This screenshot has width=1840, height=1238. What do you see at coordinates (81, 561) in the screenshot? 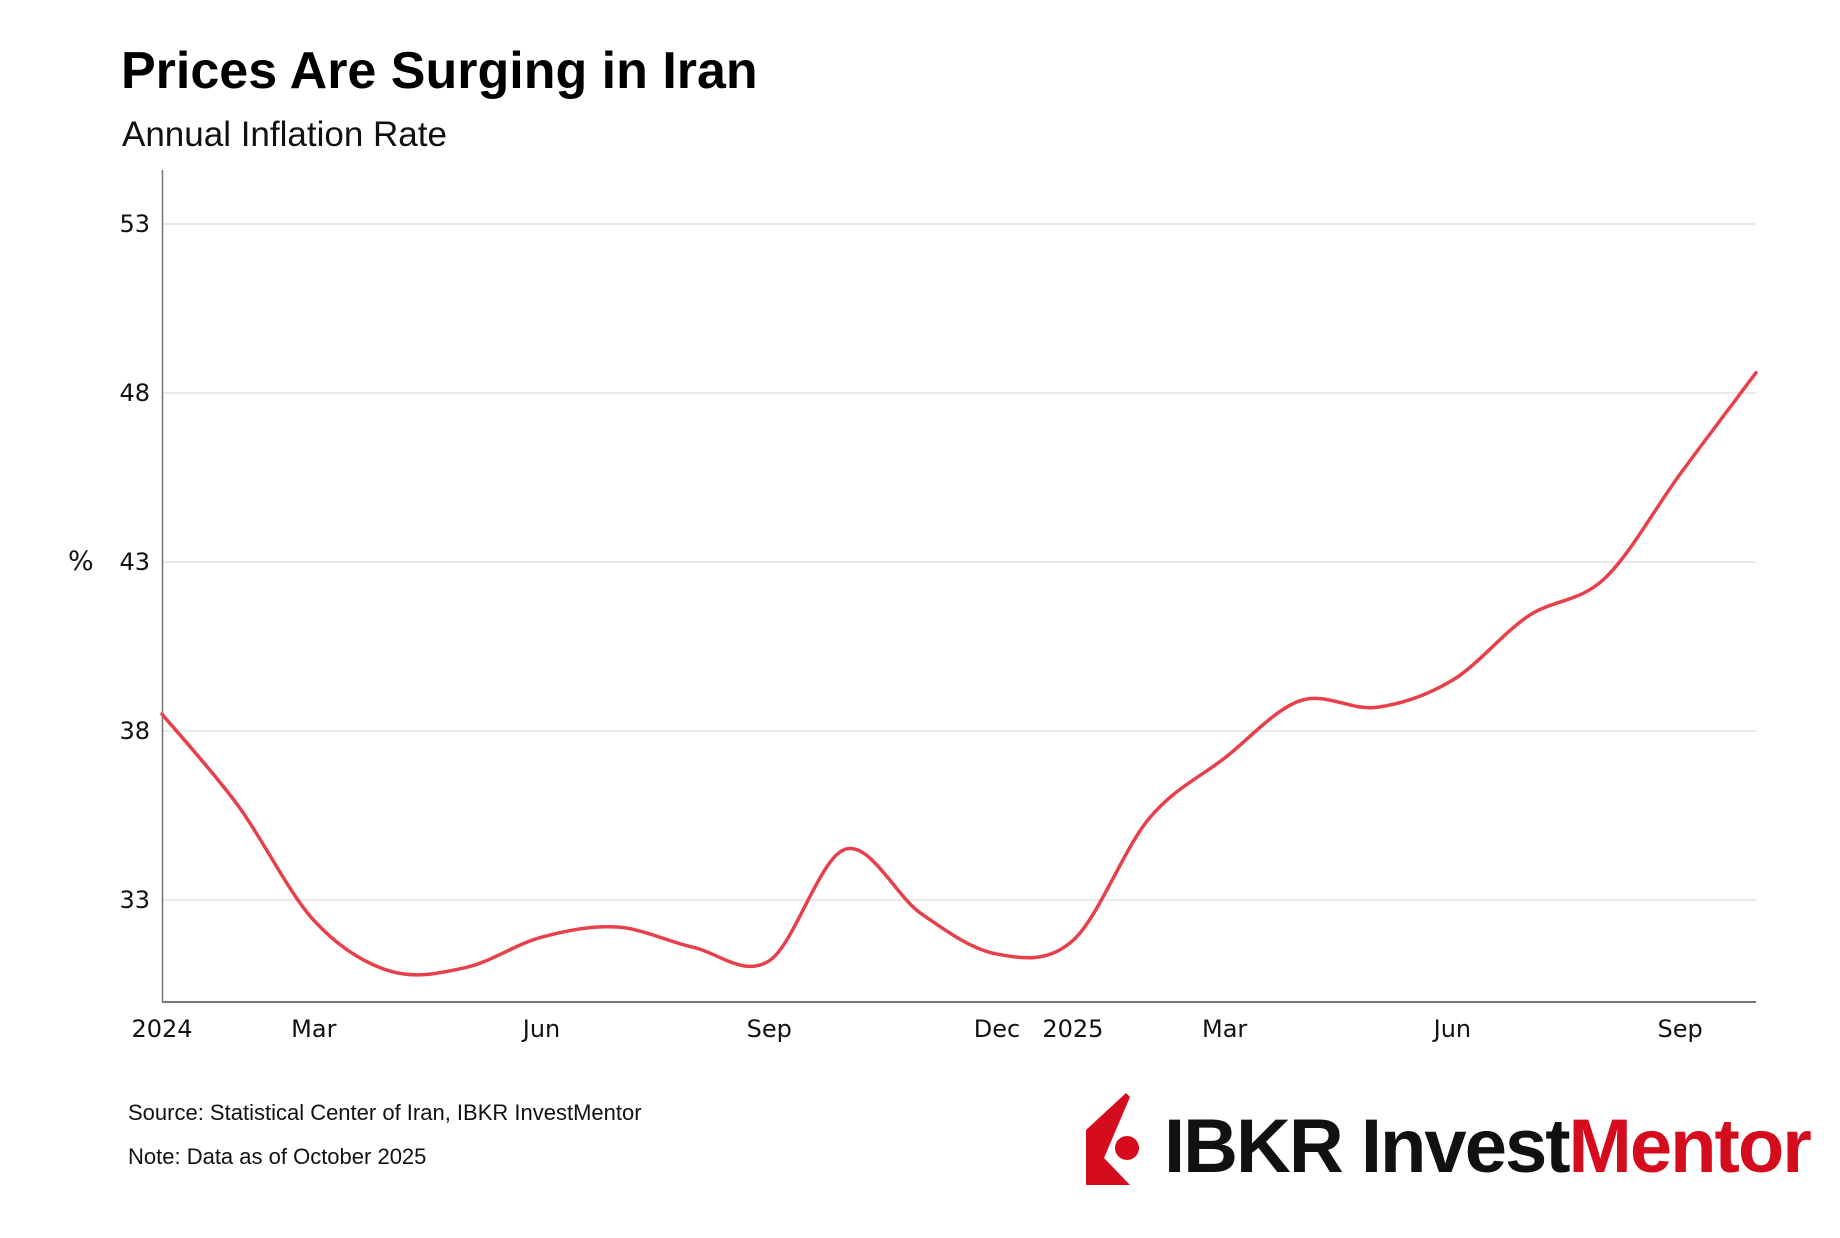
I see `y-axis-label: %` at bounding box center [81, 561].